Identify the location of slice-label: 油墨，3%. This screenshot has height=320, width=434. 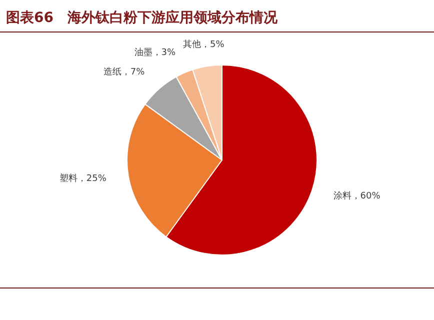
(155, 52).